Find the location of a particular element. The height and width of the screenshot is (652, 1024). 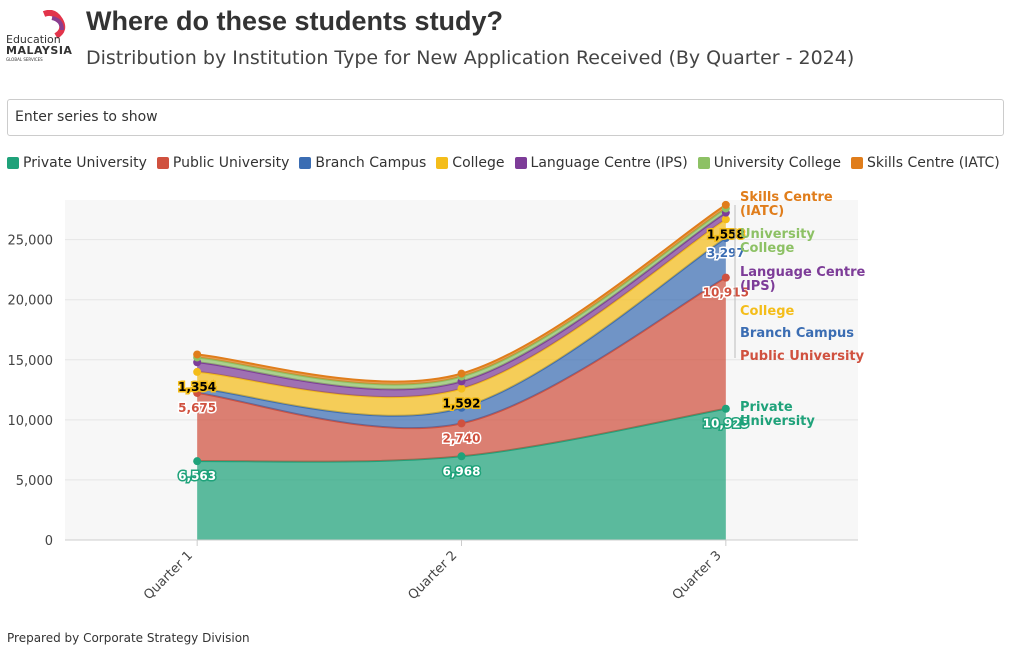

legend-label: Branch Campus is located at coordinates (371, 163).